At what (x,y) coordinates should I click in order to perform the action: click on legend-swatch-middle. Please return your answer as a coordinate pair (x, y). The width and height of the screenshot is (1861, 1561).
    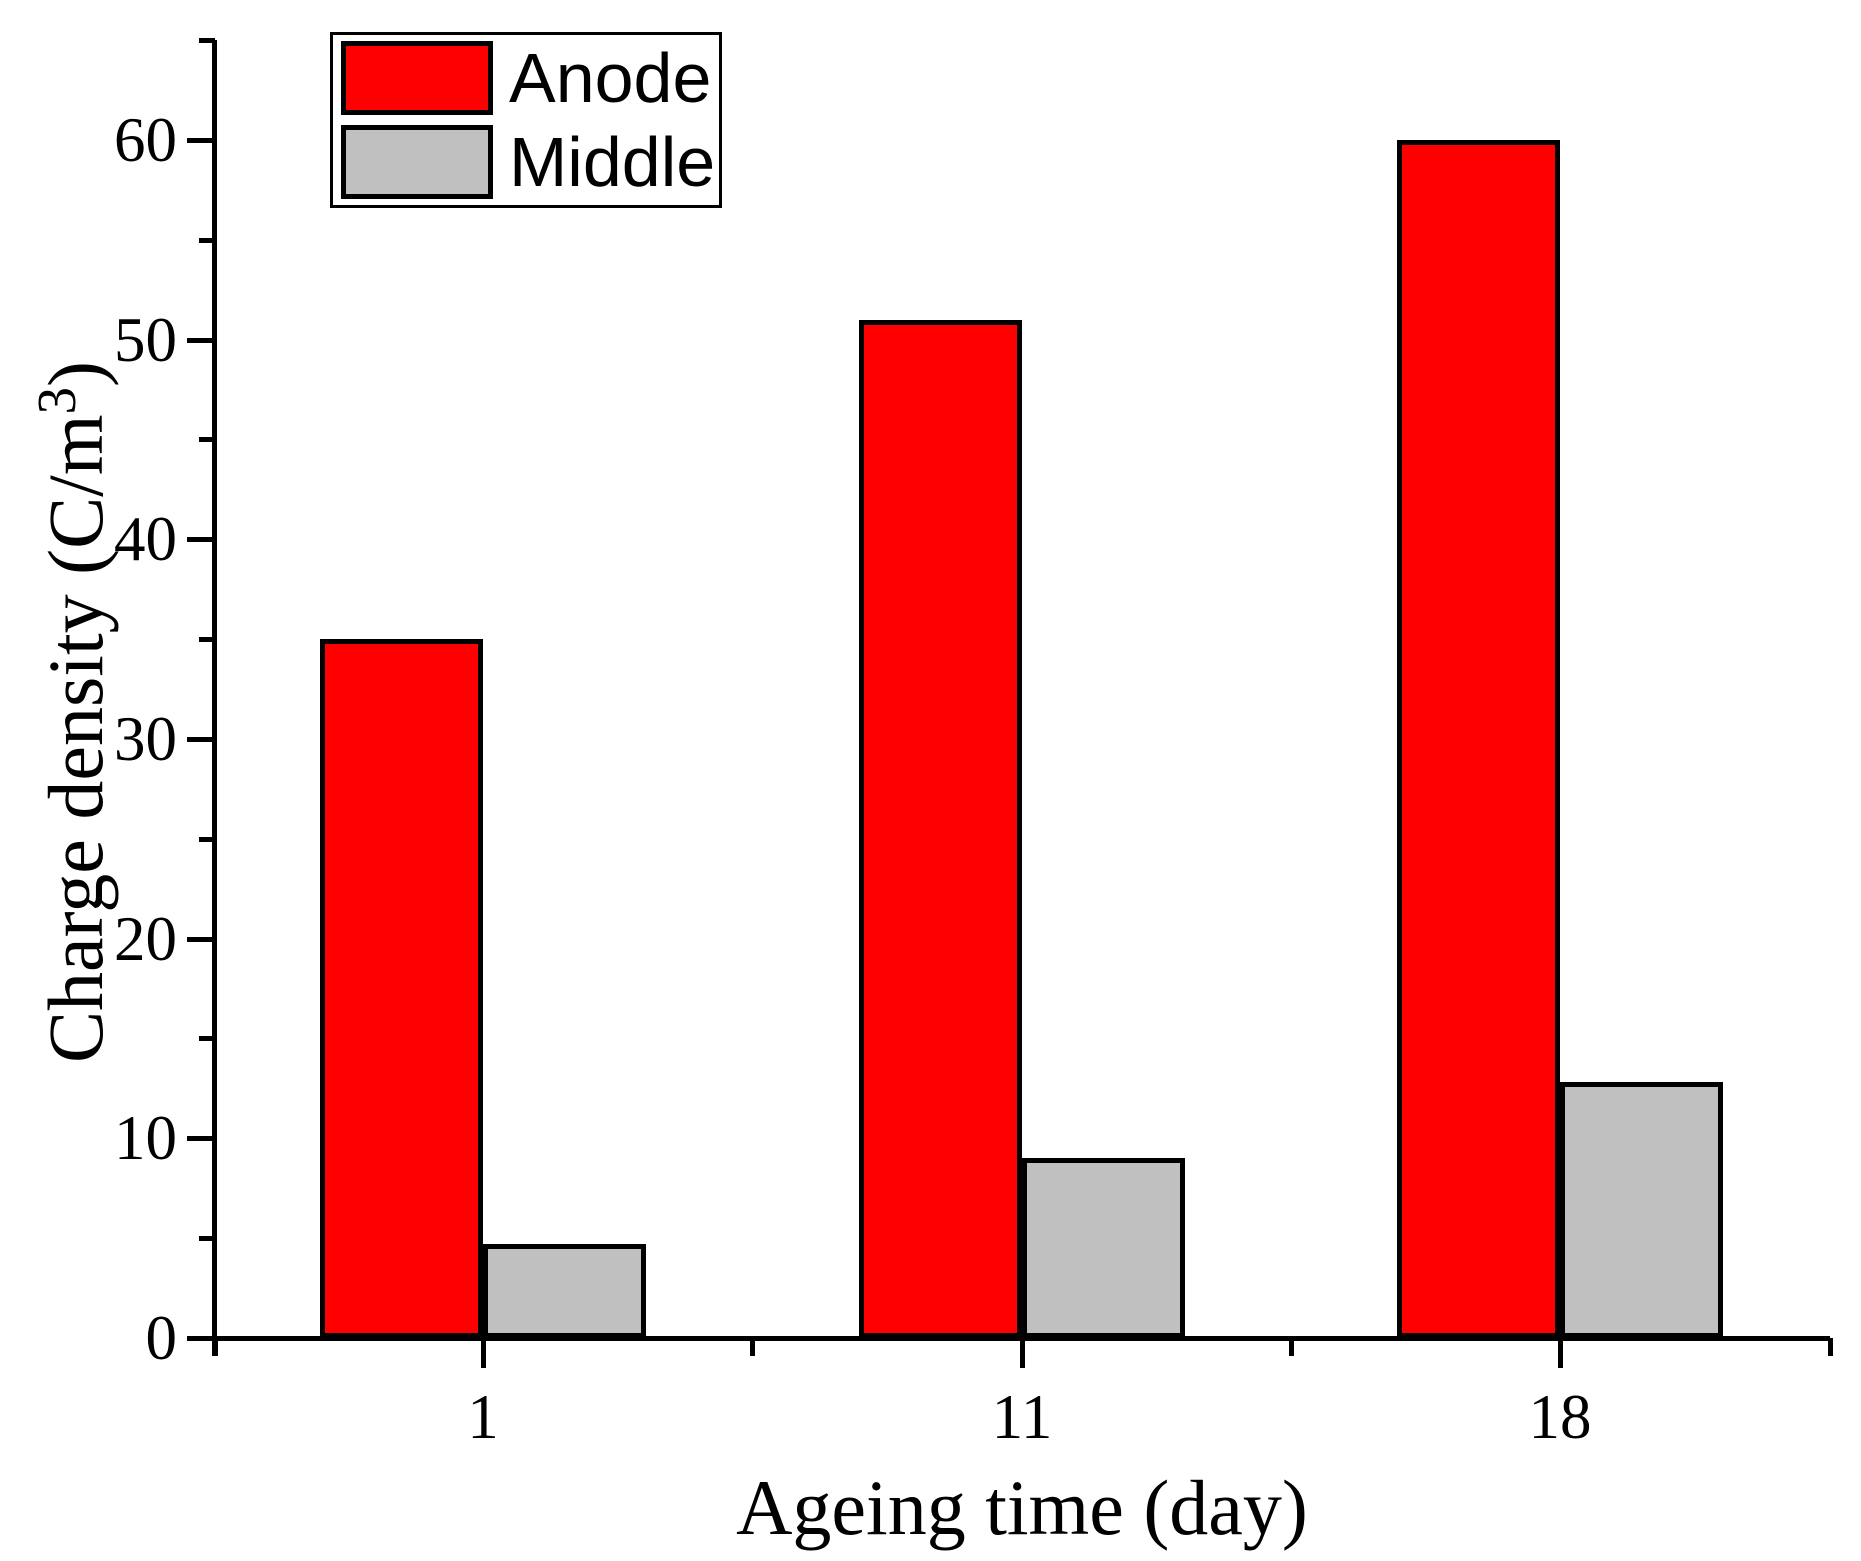
    Looking at the image, I should click on (417, 162).